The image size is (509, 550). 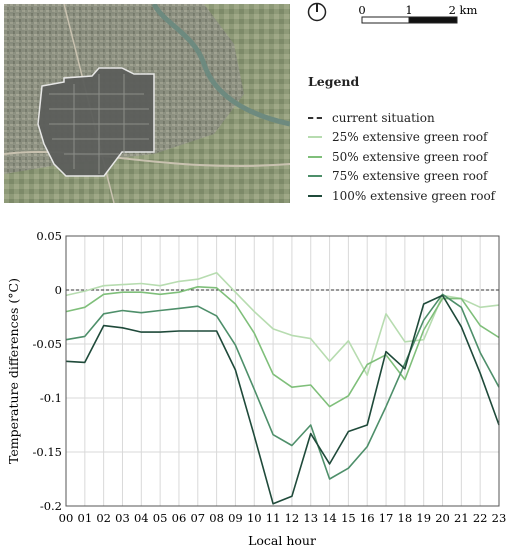 I want to click on x-tick-label: 17, so click(x=386, y=518).